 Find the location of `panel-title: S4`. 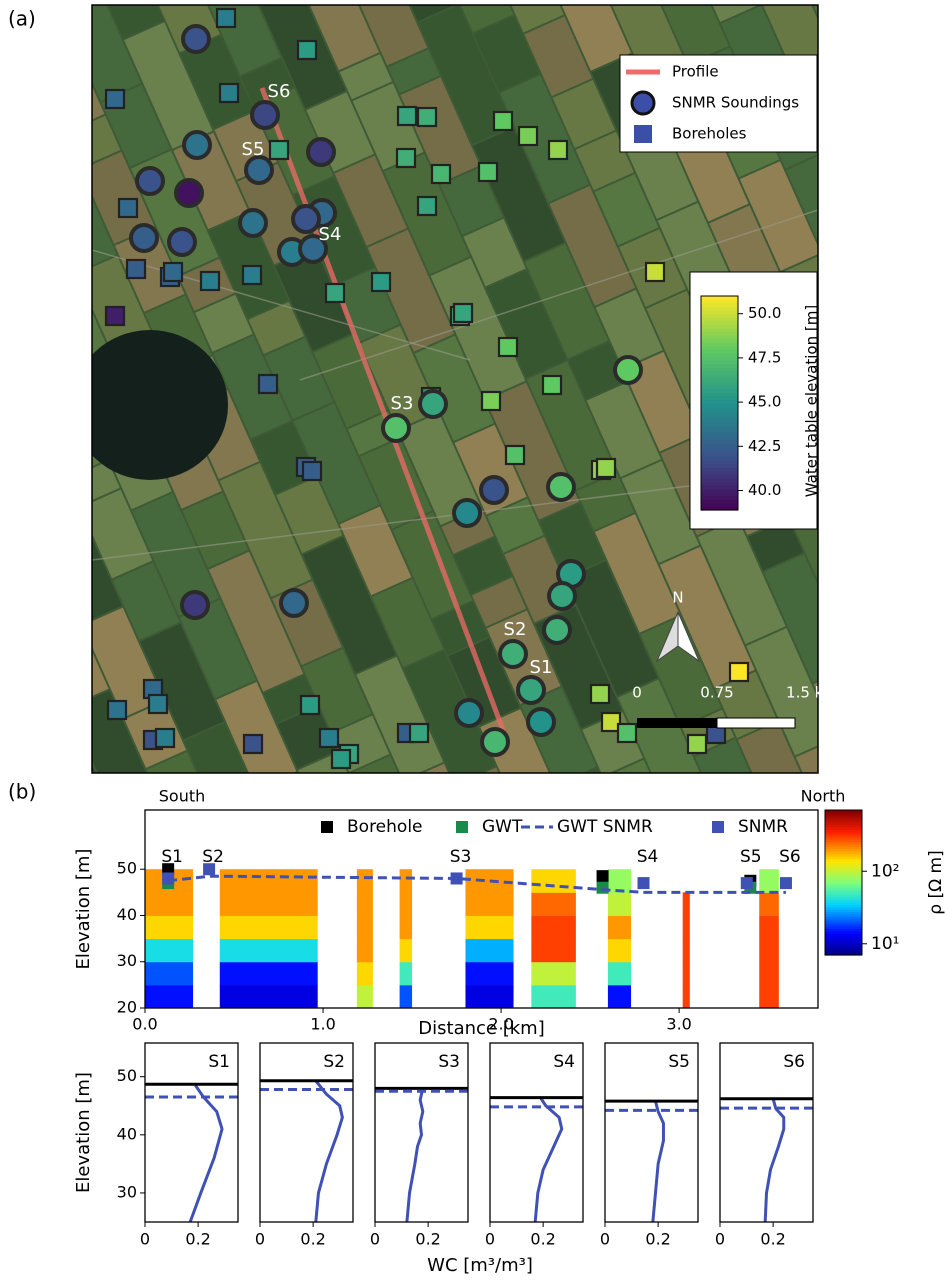

panel-title: S4 is located at coordinates (564, 1062).